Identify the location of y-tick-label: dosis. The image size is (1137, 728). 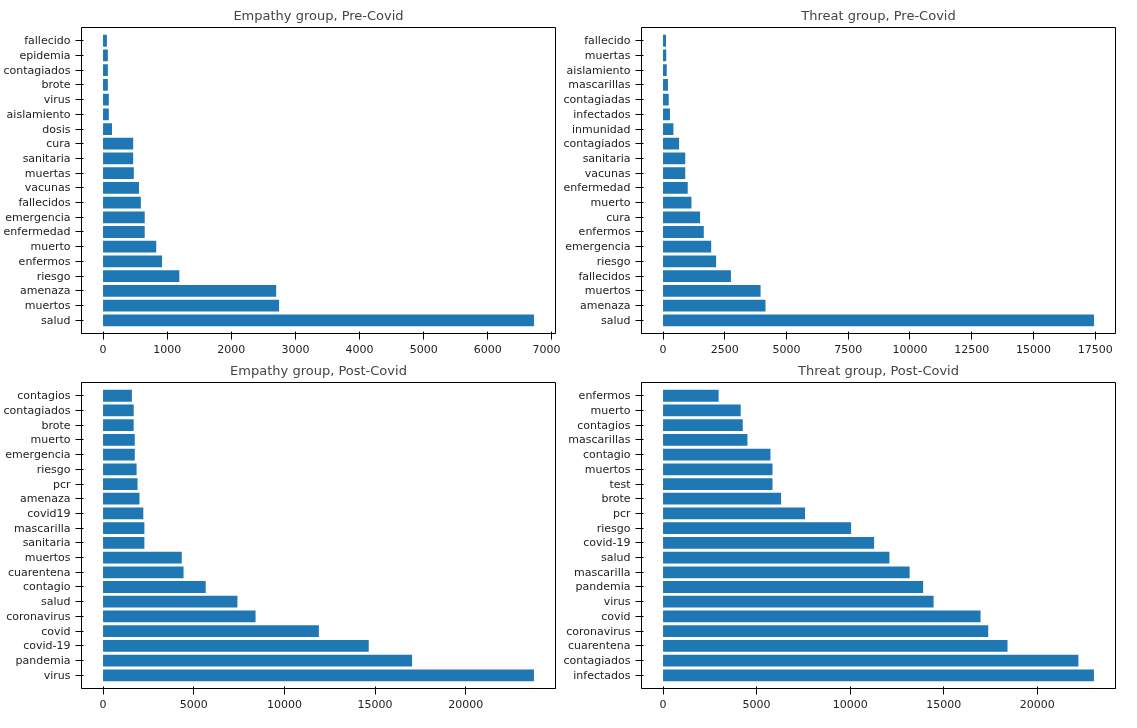
(56, 129).